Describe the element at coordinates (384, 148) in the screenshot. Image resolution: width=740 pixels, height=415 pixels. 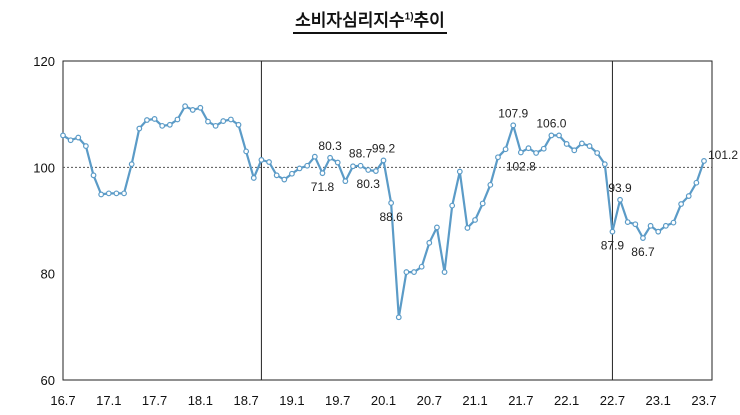
I see `data-label: 99.2` at that location.